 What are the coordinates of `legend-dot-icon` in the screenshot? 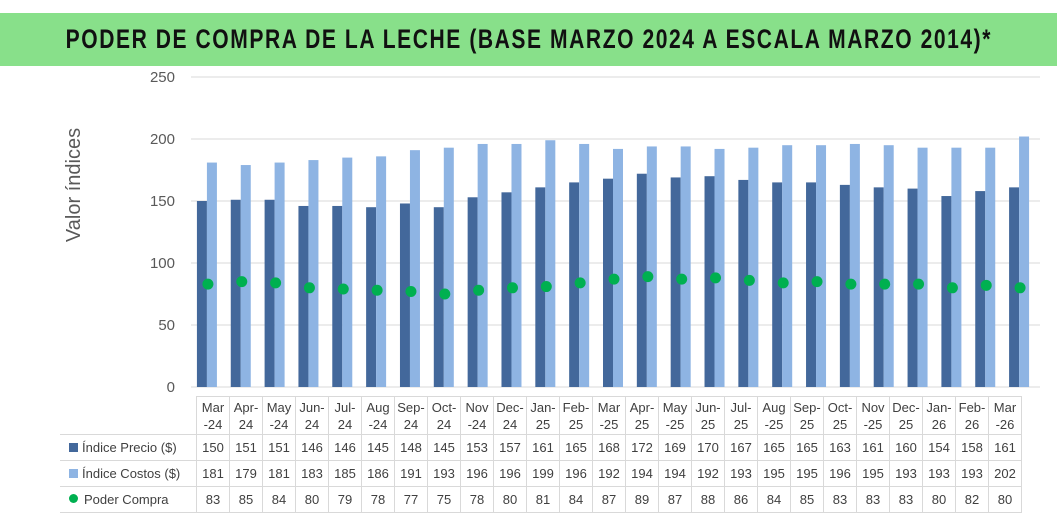 It's located at (73, 498).